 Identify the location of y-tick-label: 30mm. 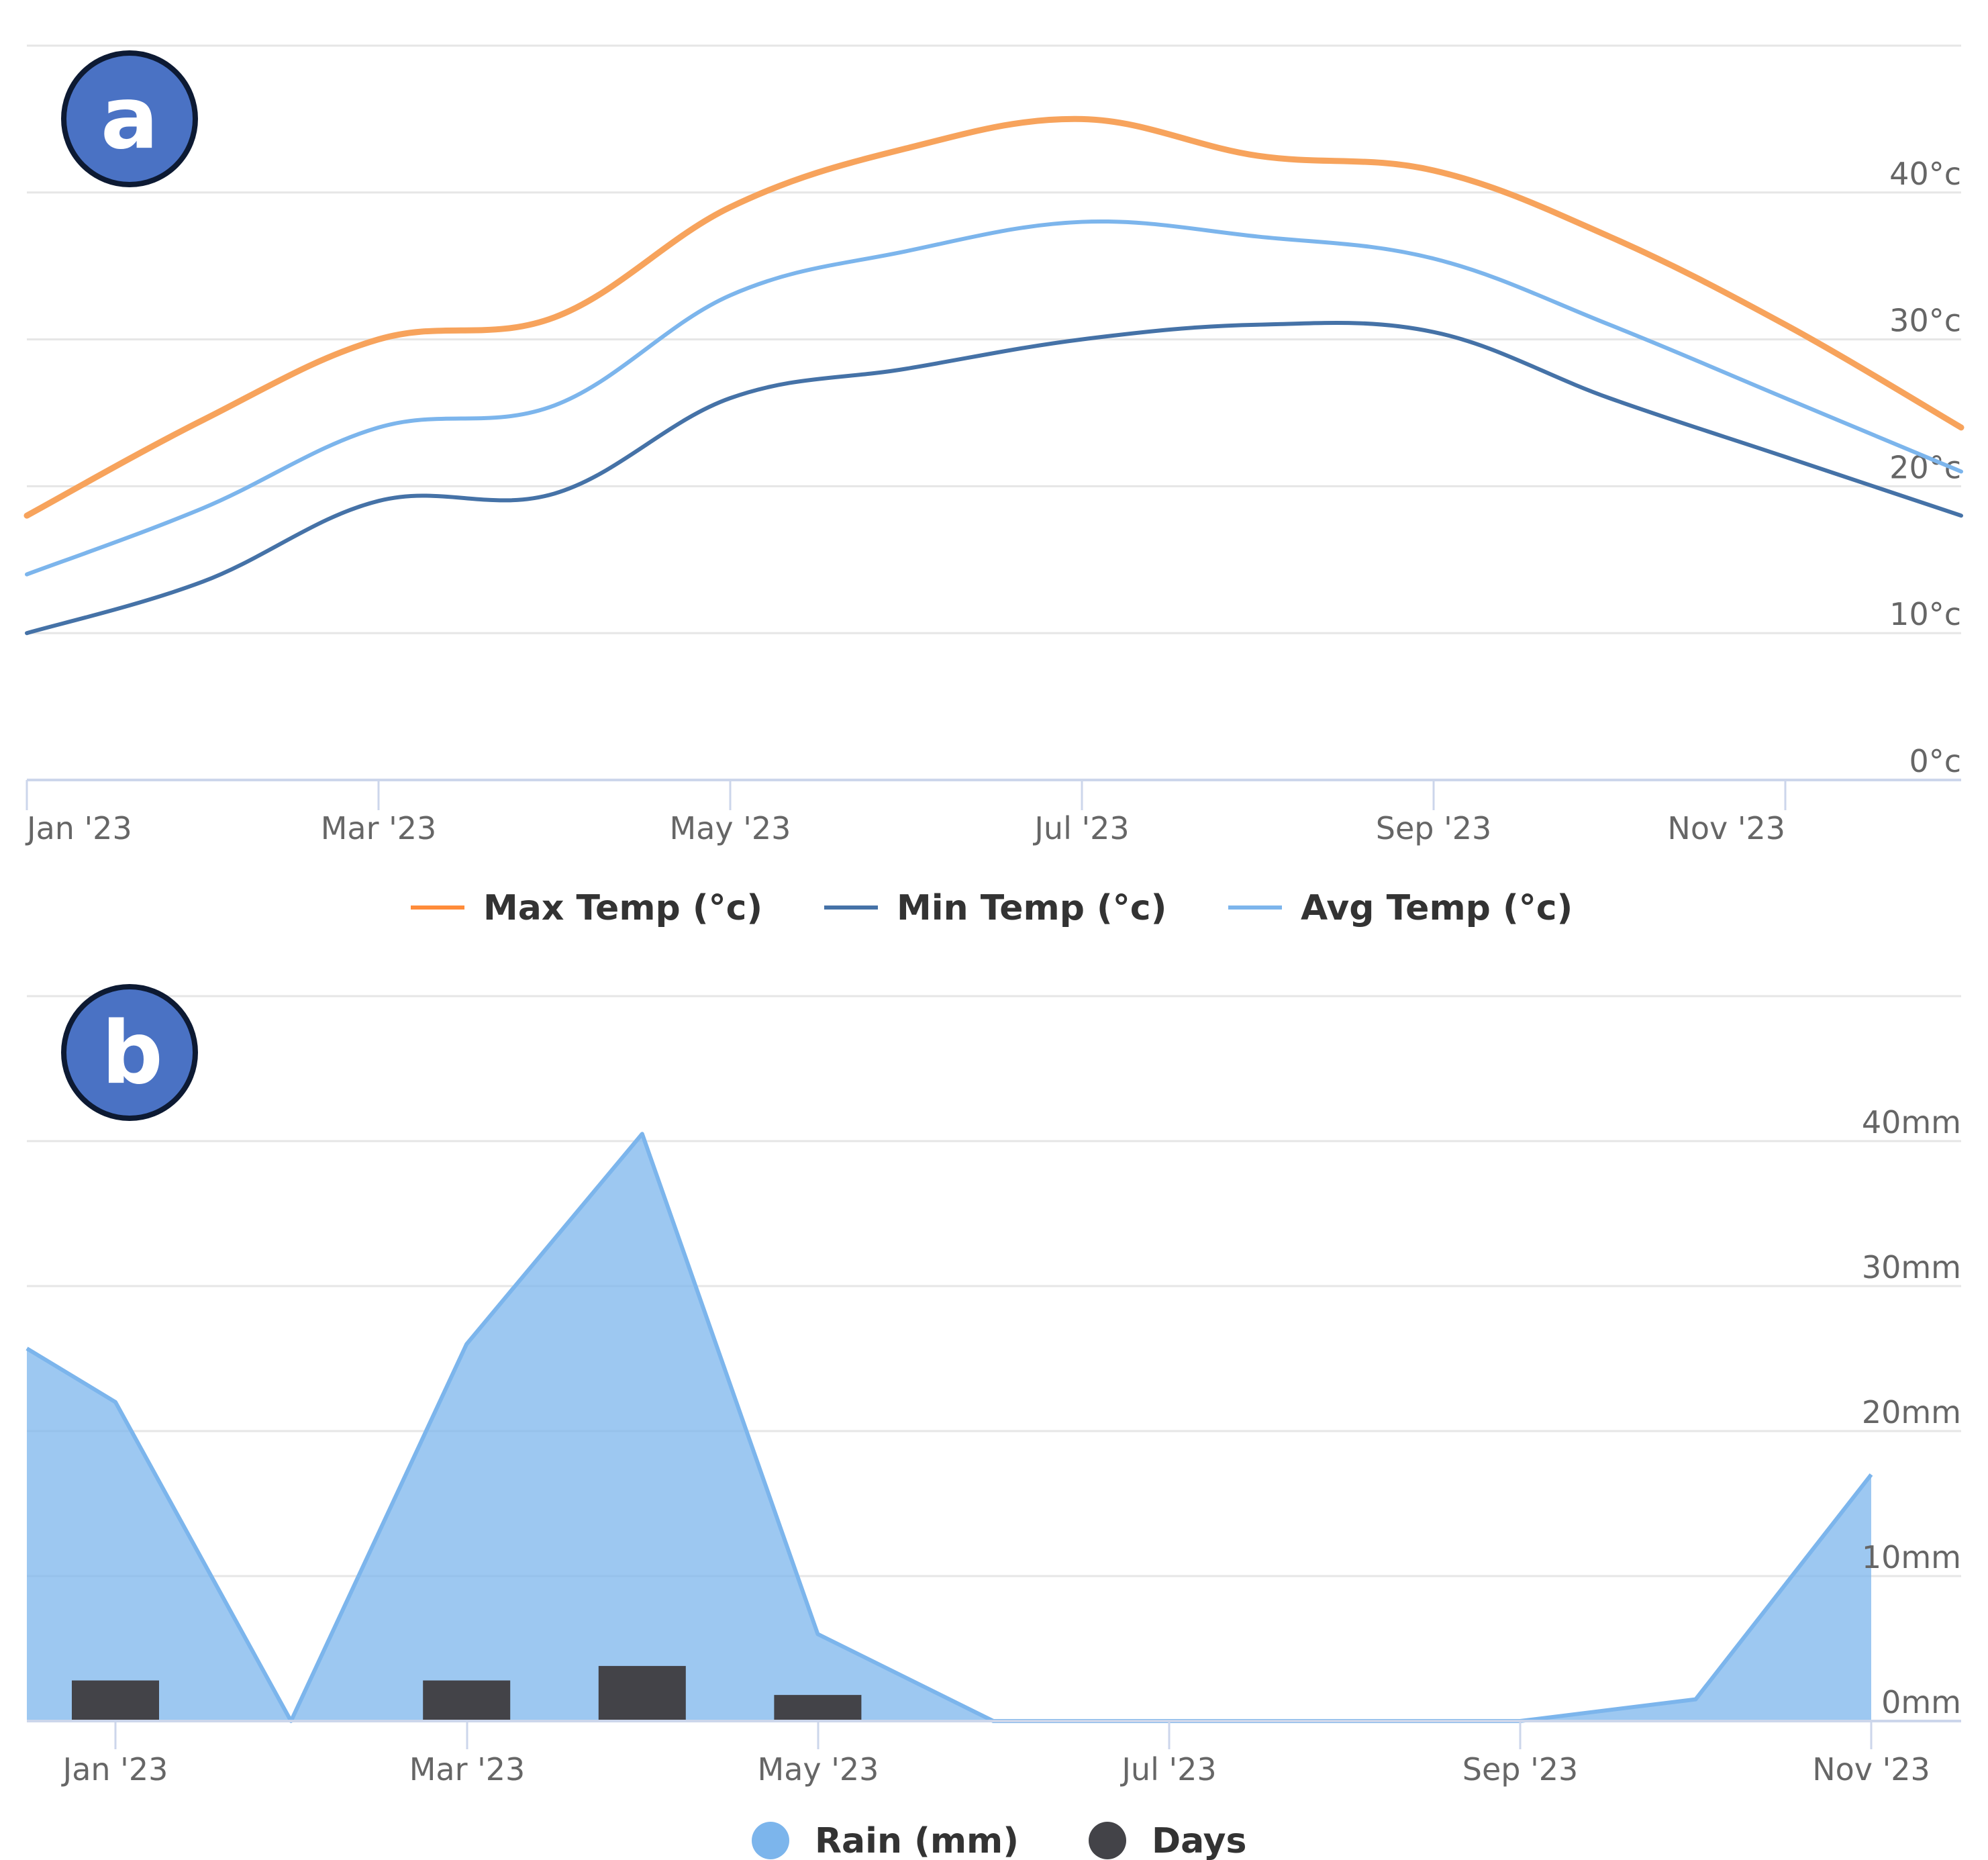
(1911, 1267).